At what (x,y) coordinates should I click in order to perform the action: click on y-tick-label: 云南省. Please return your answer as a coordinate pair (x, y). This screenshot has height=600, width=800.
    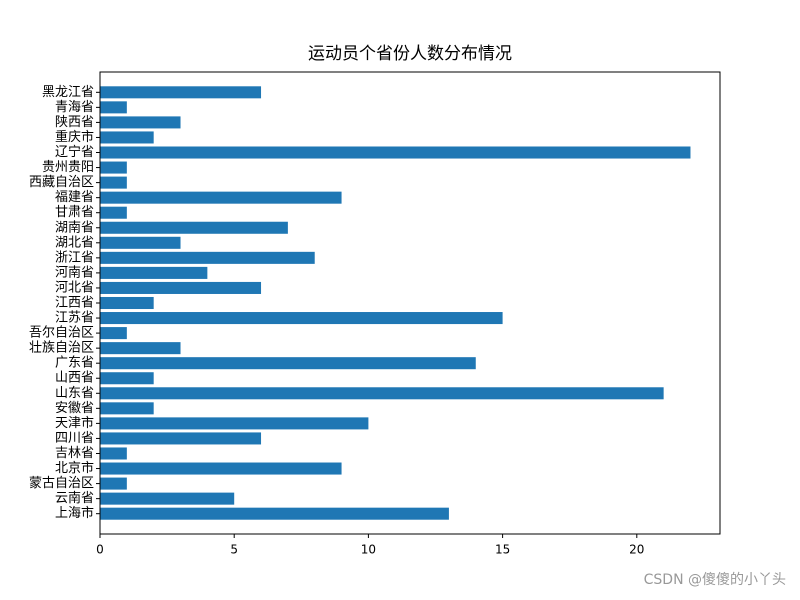
    Looking at the image, I should click on (74, 498).